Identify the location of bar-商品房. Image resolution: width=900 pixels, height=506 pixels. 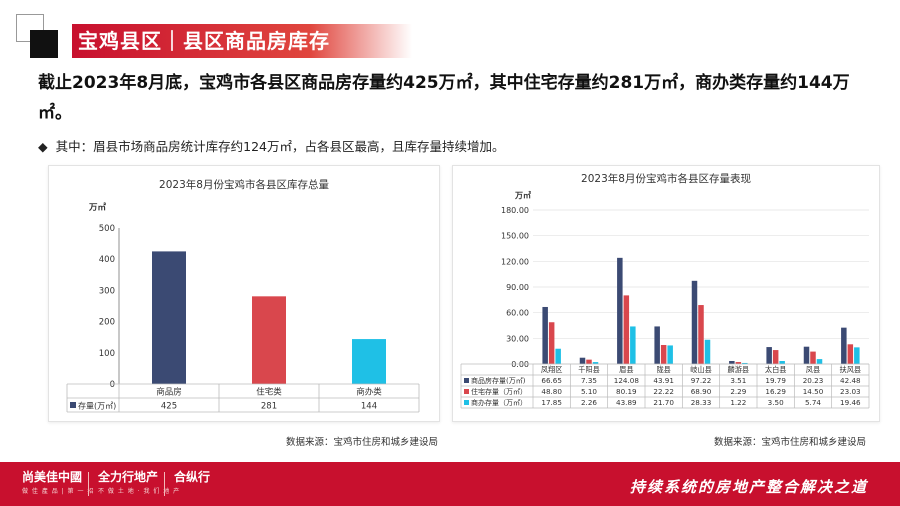
(169, 317).